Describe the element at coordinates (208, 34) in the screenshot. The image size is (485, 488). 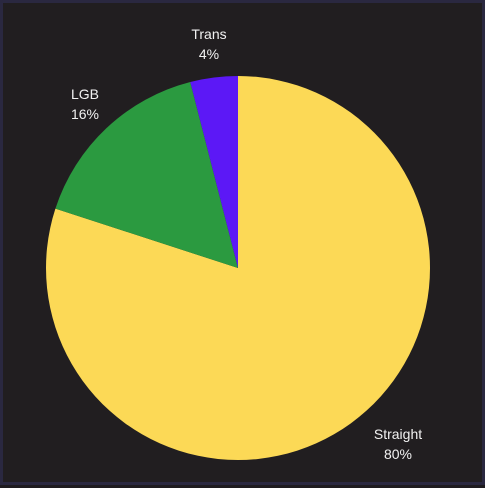
I see `slice-label-trans: Trans` at that location.